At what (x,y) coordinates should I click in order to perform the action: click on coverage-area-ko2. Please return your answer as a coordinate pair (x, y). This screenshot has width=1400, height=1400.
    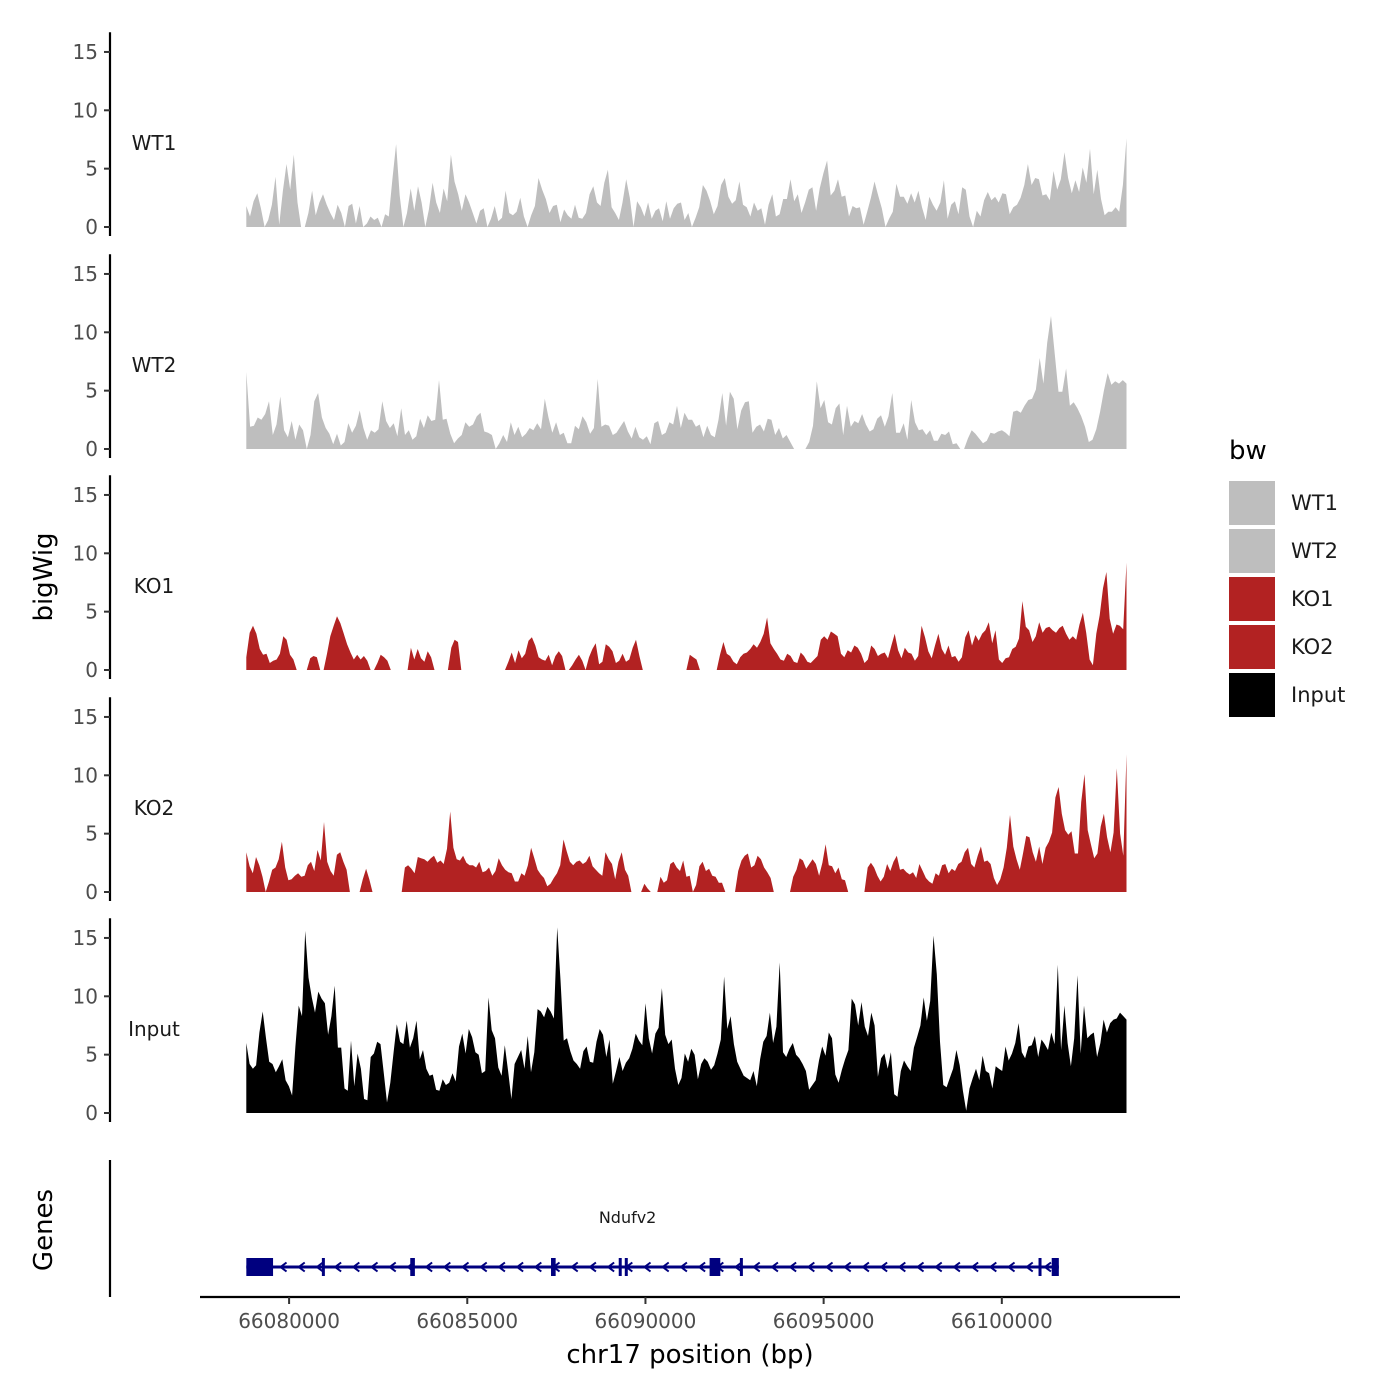
    Looking at the image, I should click on (686, 823).